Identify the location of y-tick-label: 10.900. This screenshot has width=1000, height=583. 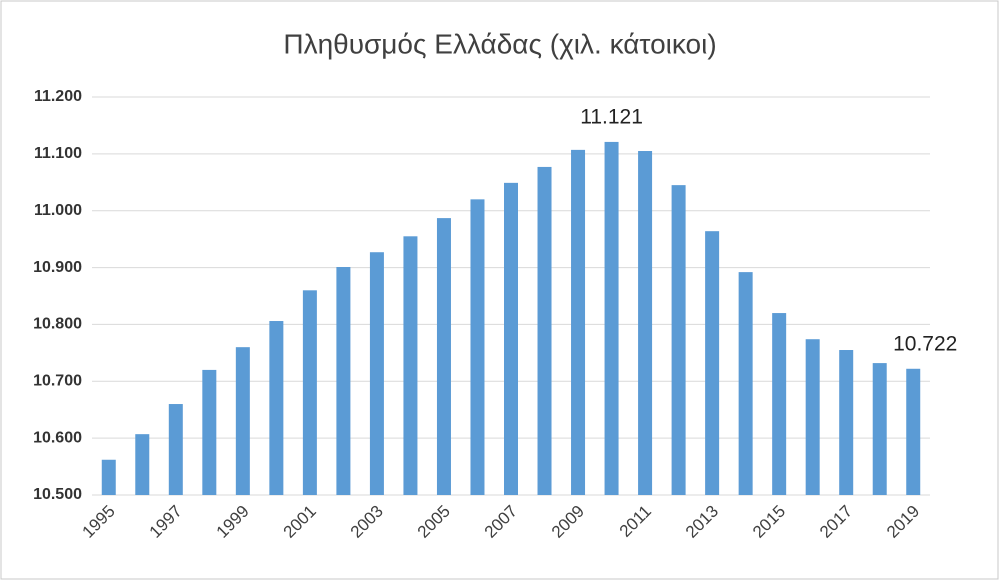
(57, 267).